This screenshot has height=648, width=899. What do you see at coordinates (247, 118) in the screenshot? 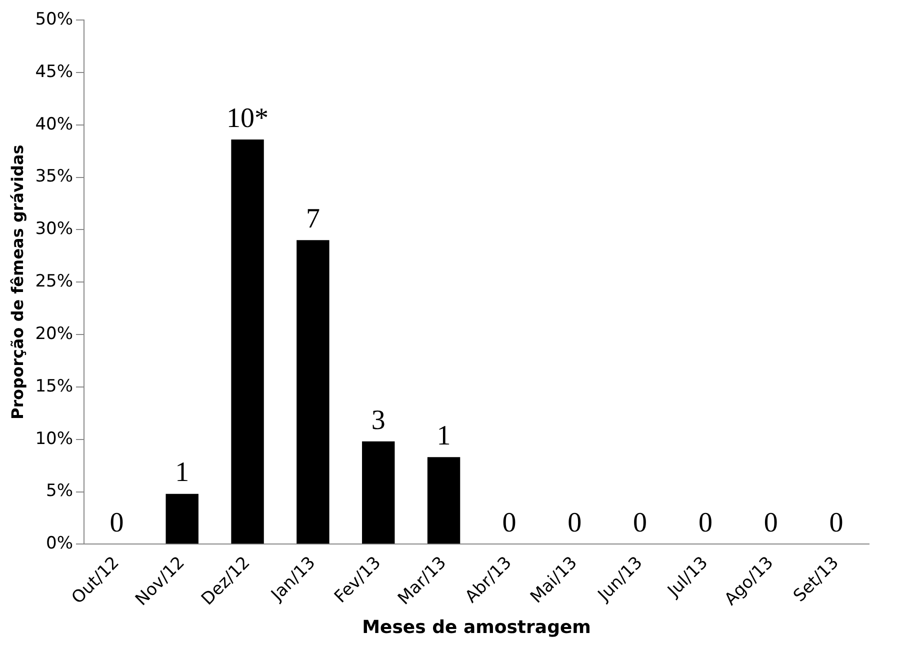
I see `annotation: 10*` at bounding box center [247, 118].